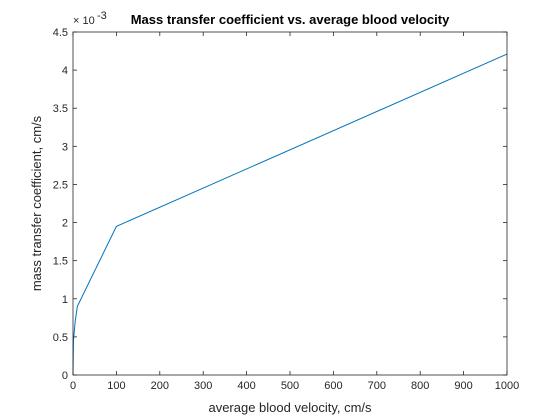 The image size is (560, 420). I want to click on y-axis-exponent-base: × 10, so click(84, 21).